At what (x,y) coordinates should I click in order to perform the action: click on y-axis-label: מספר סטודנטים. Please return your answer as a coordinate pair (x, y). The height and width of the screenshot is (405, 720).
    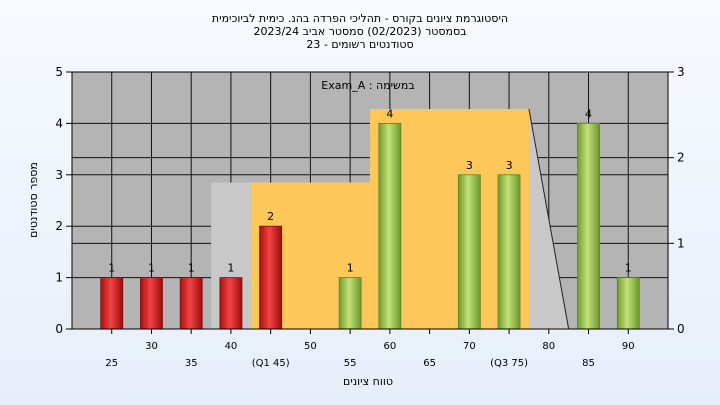
    Looking at the image, I should click on (33, 200).